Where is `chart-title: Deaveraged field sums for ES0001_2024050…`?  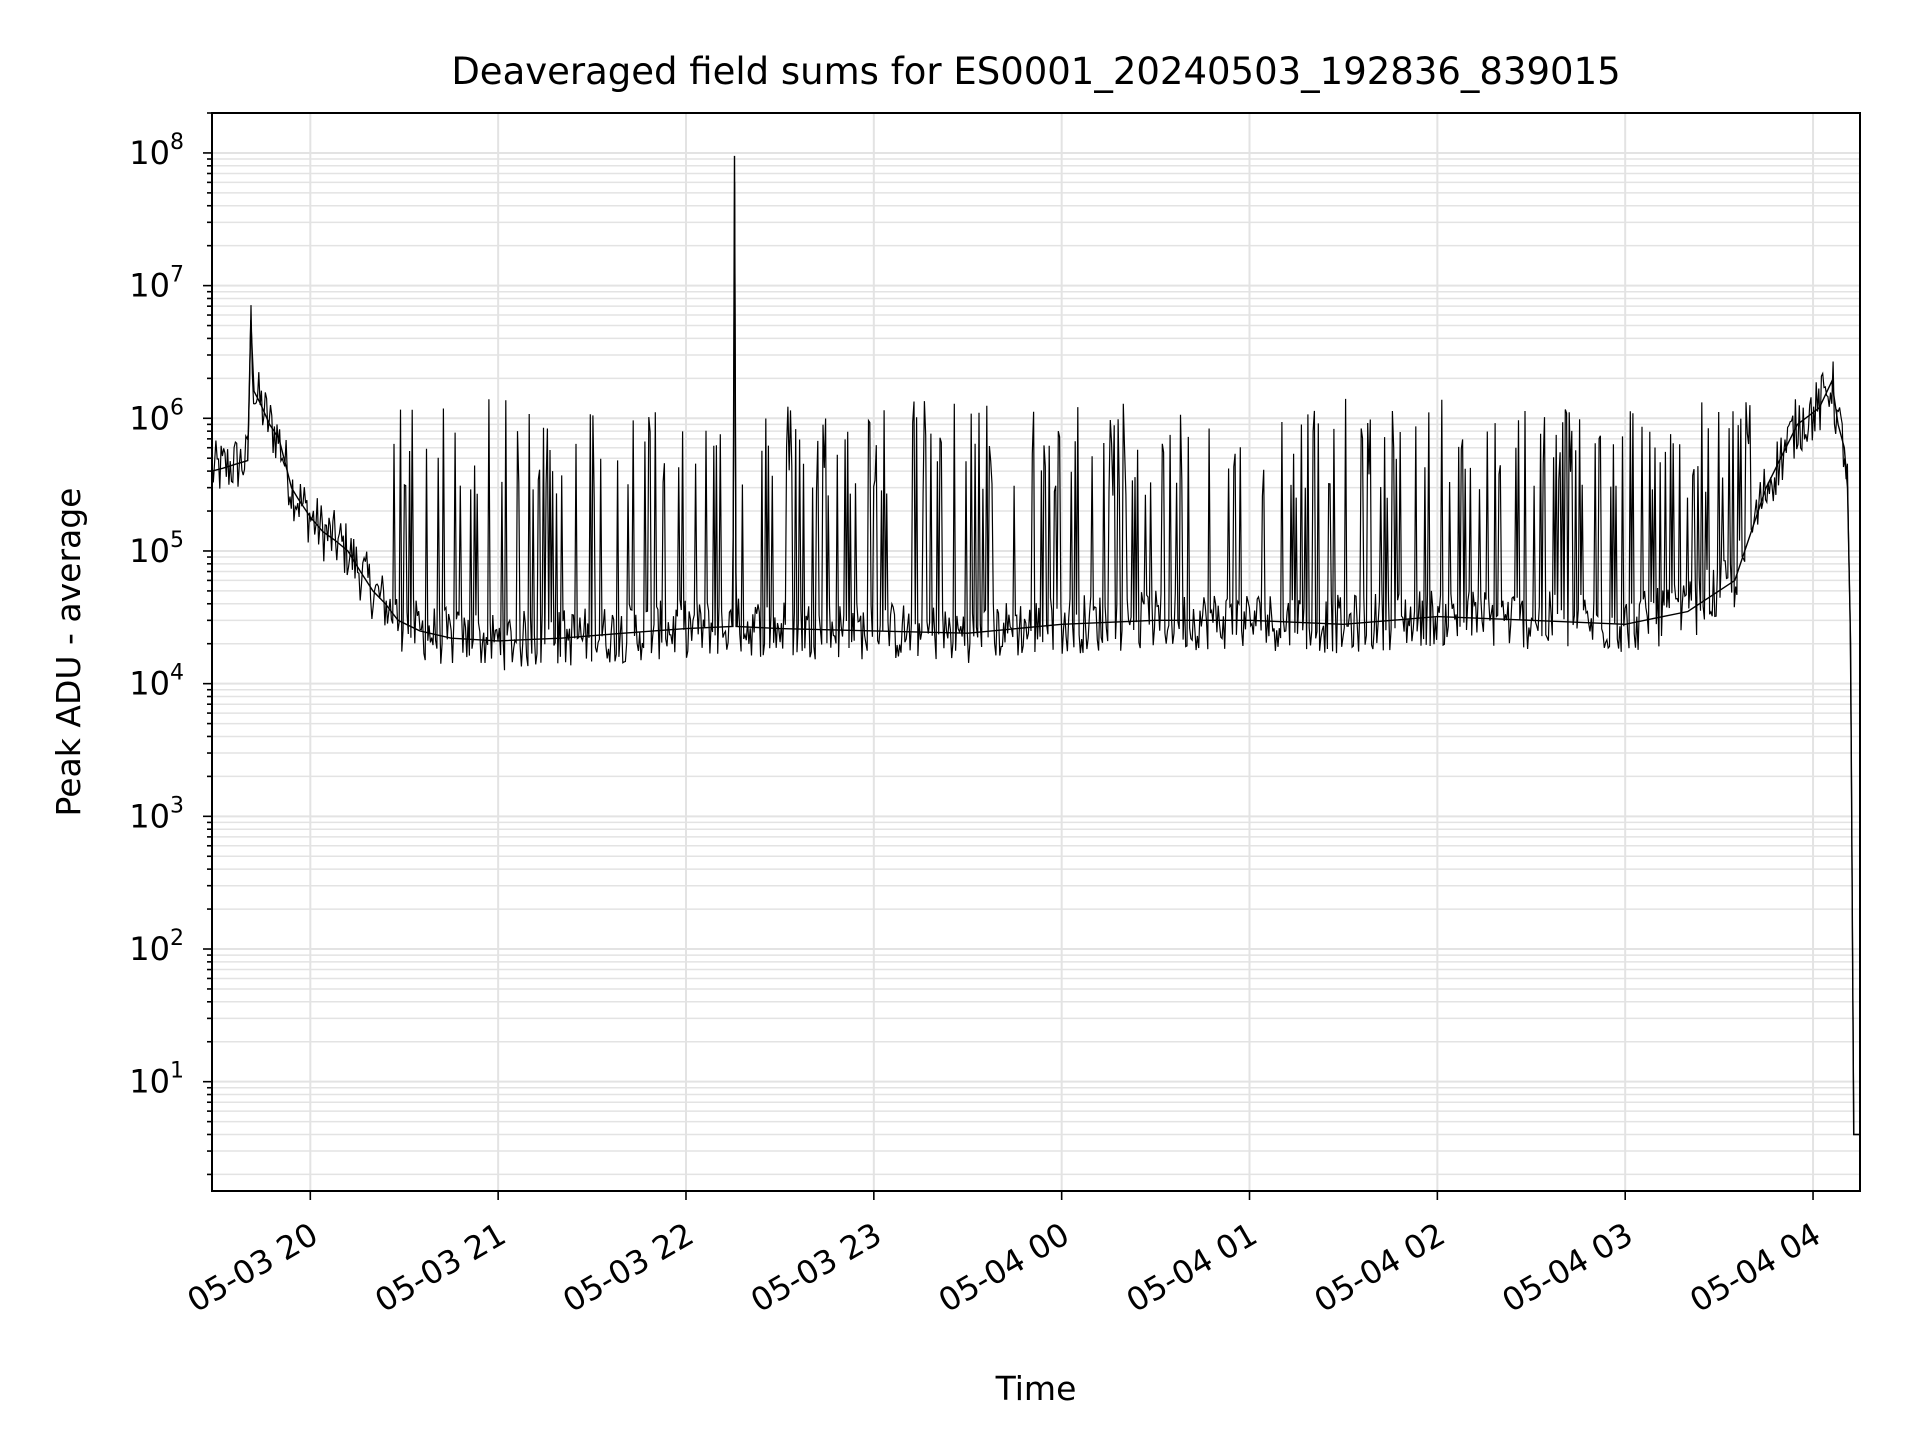 chart-title: Deaveraged field sums for ES0001_2024050… is located at coordinates (1035, 71).